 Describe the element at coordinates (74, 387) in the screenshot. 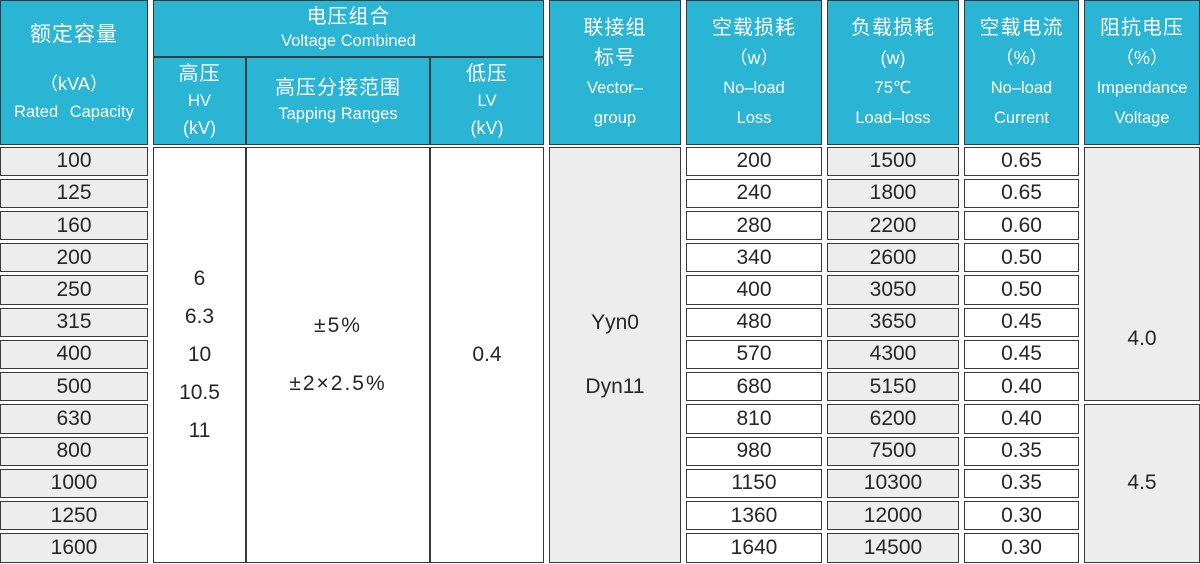

I see `capacity-cell: 500` at that location.